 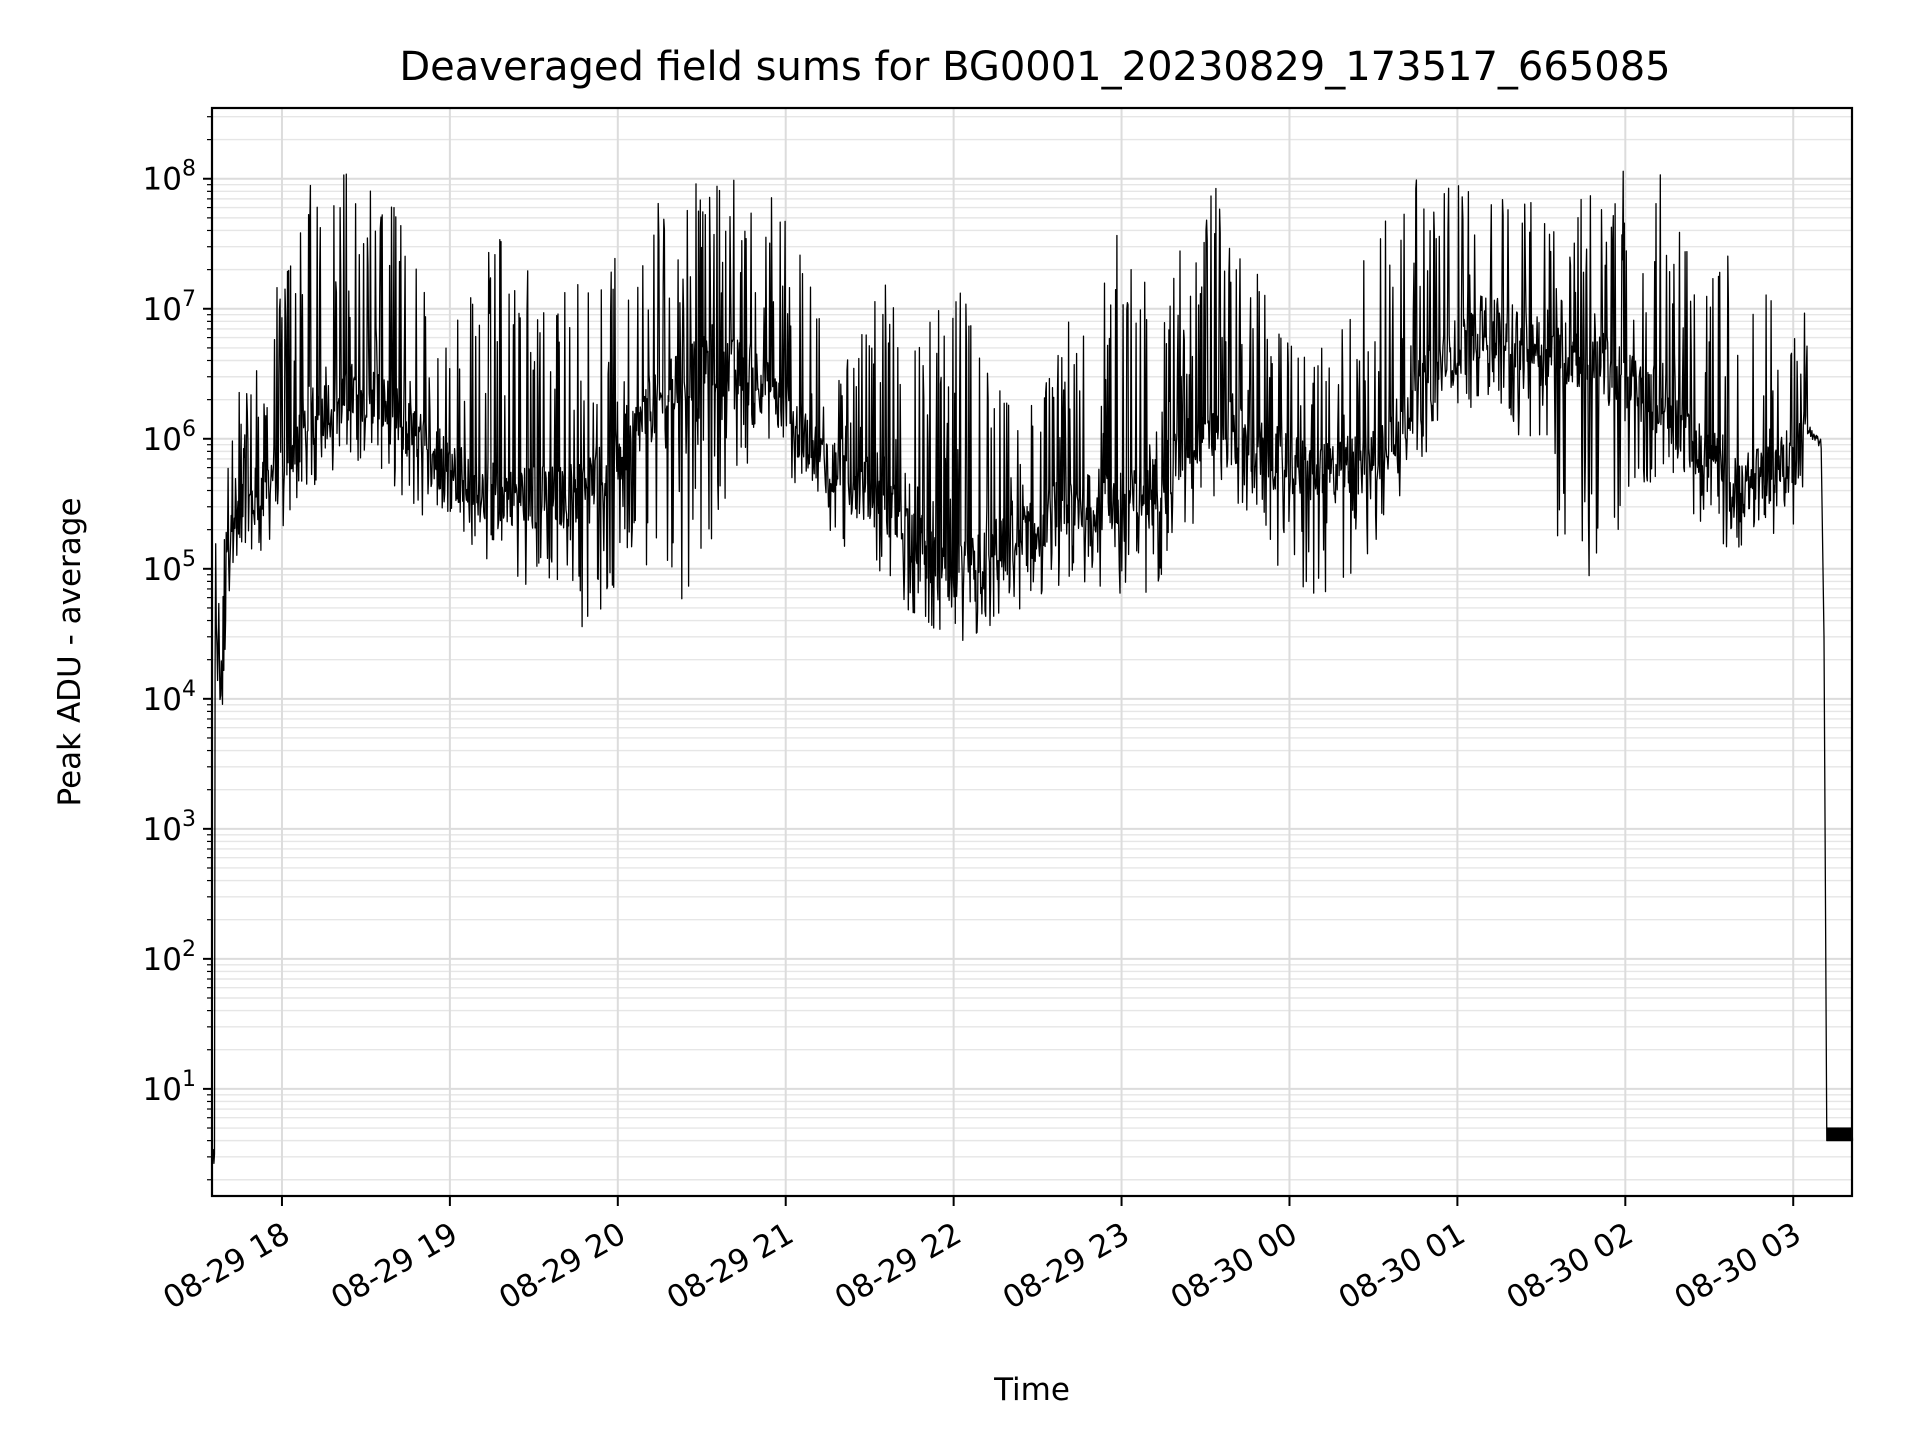 What do you see at coordinates (169, 697) in the screenshot?
I see `y-tick-label: 10⁴` at bounding box center [169, 697].